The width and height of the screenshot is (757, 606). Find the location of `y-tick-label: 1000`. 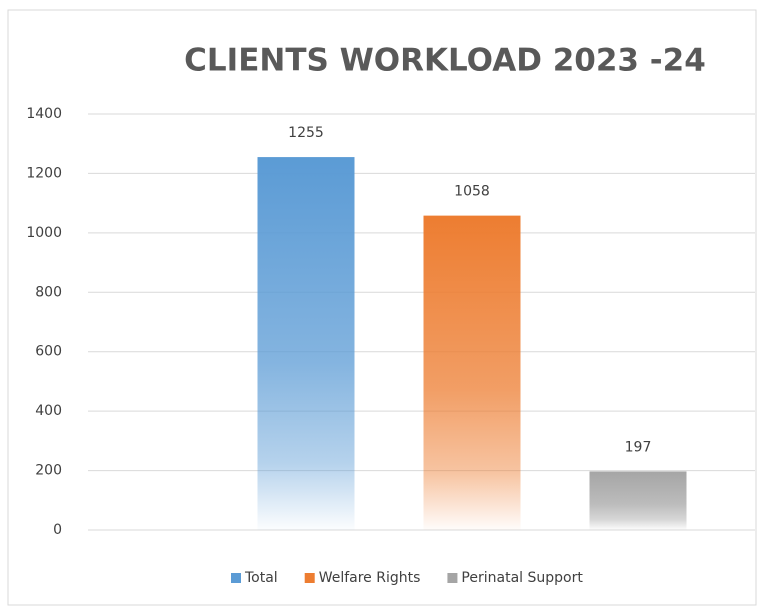

y-tick-label: 1000 is located at coordinates (44, 233).